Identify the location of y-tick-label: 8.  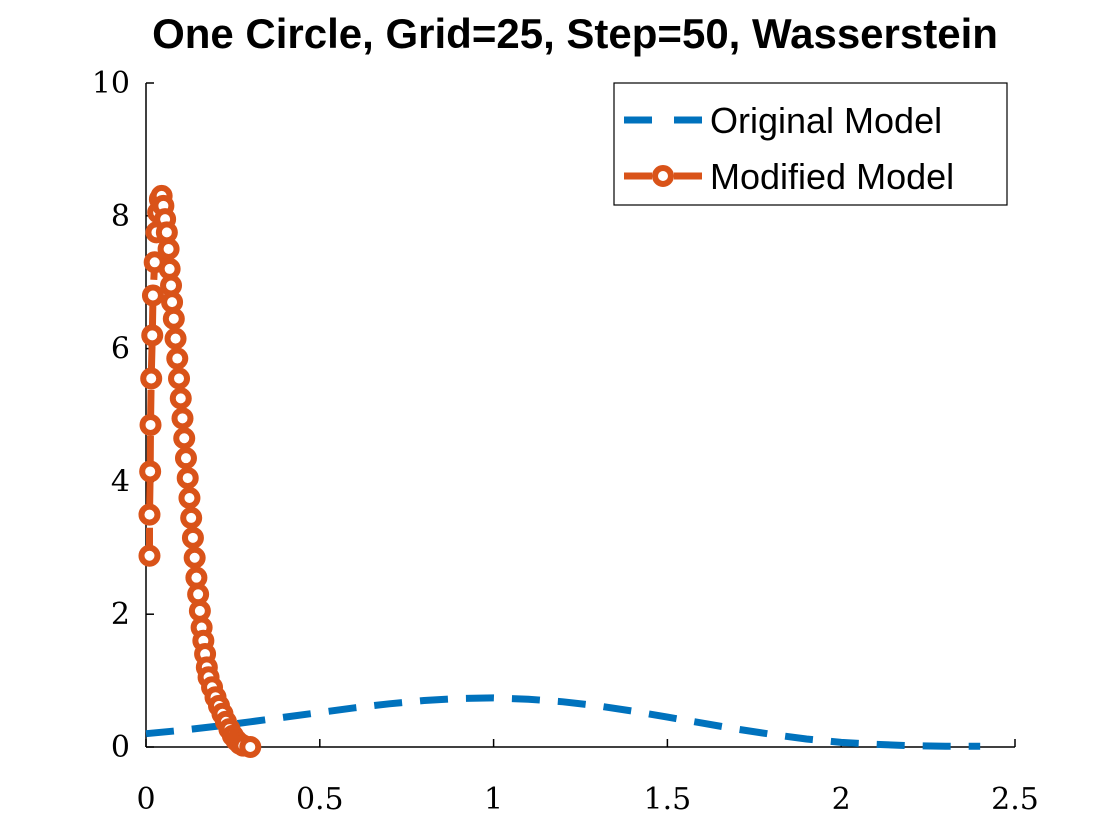
(120, 216).